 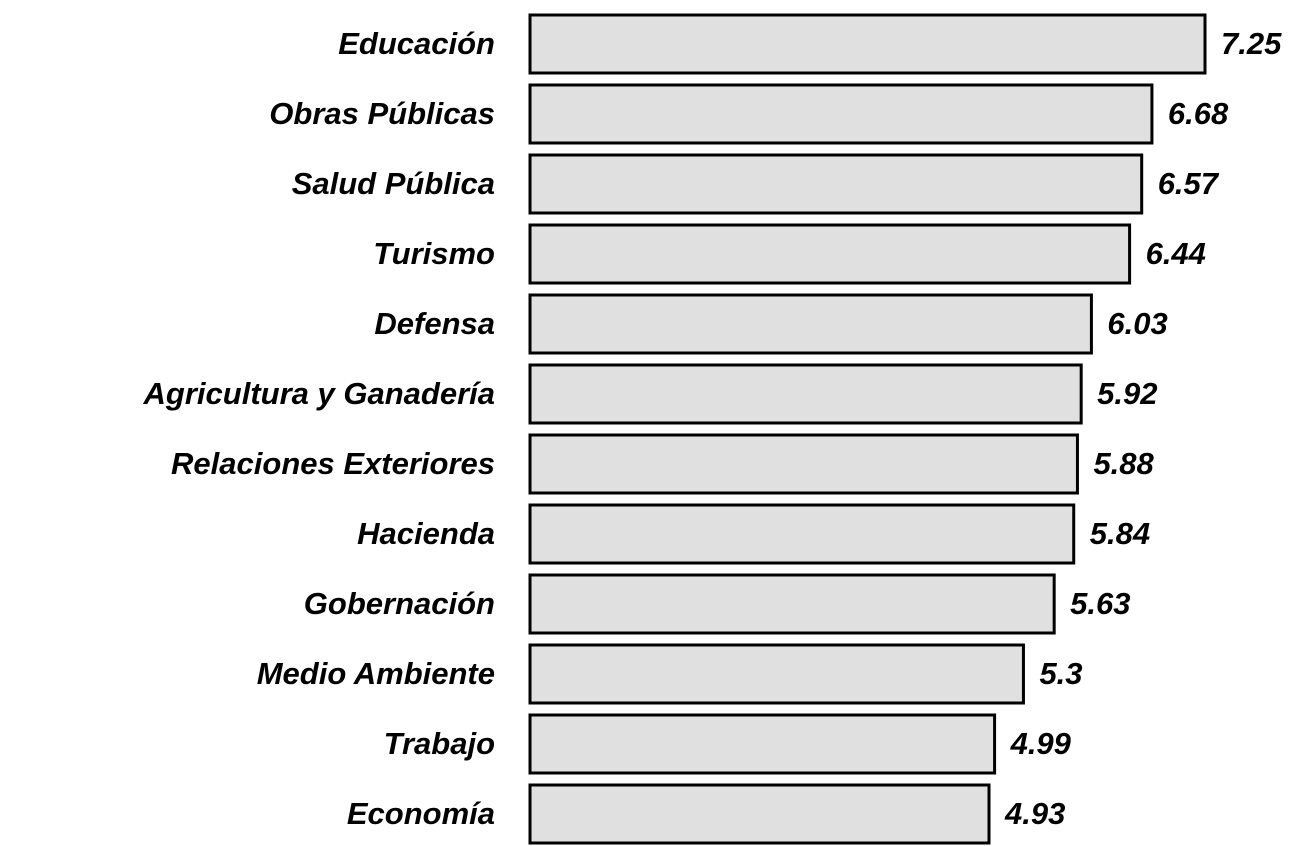 What do you see at coordinates (319, 393) in the screenshot?
I see `category-label: Agricultura y Ganadería` at bounding box center [319, 393].